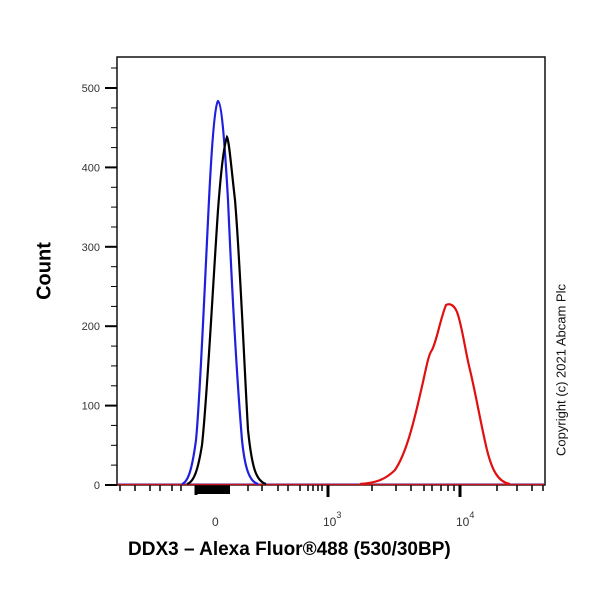 This screenshot has height=600, width=600. I want to click on series-blue-histogram, so click(220, 292).